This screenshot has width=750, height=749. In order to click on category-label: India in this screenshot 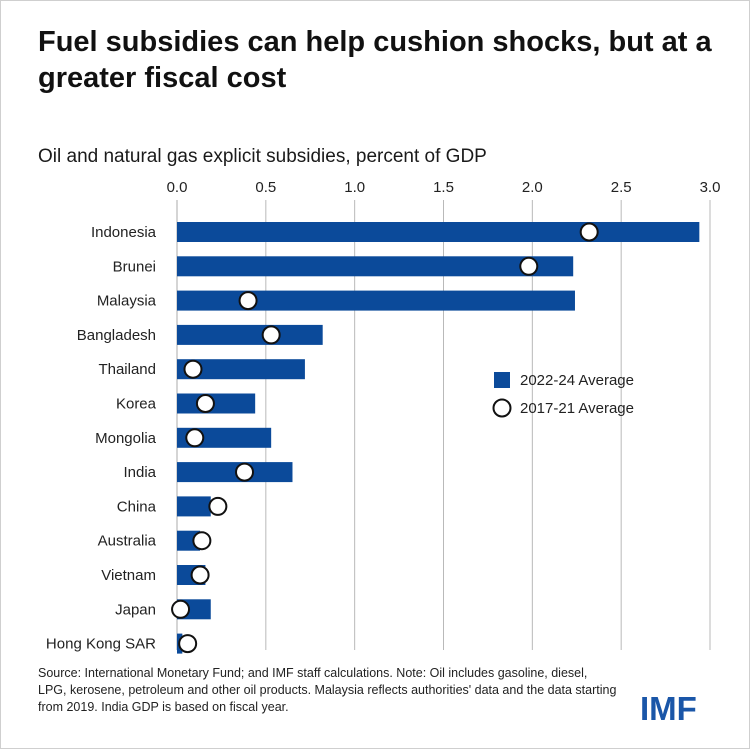, I will do `click(139, 472)`.